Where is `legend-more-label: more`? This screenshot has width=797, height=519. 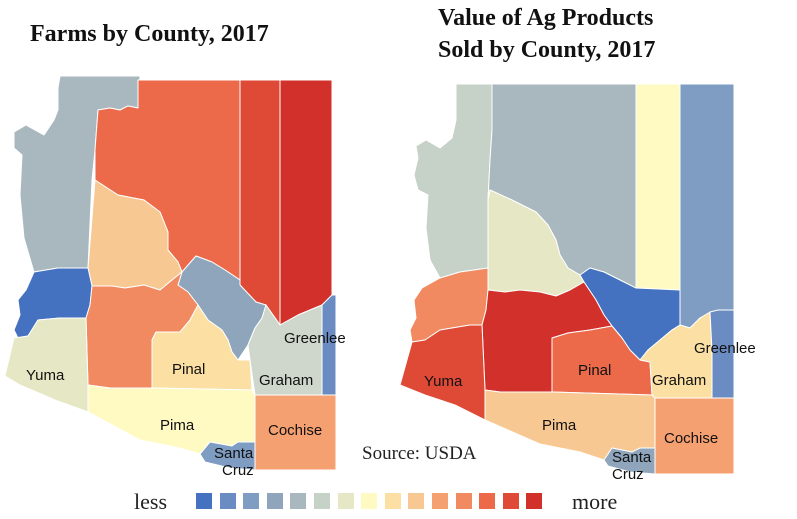
legend-more-label: more is located at coordinates (595, 501).